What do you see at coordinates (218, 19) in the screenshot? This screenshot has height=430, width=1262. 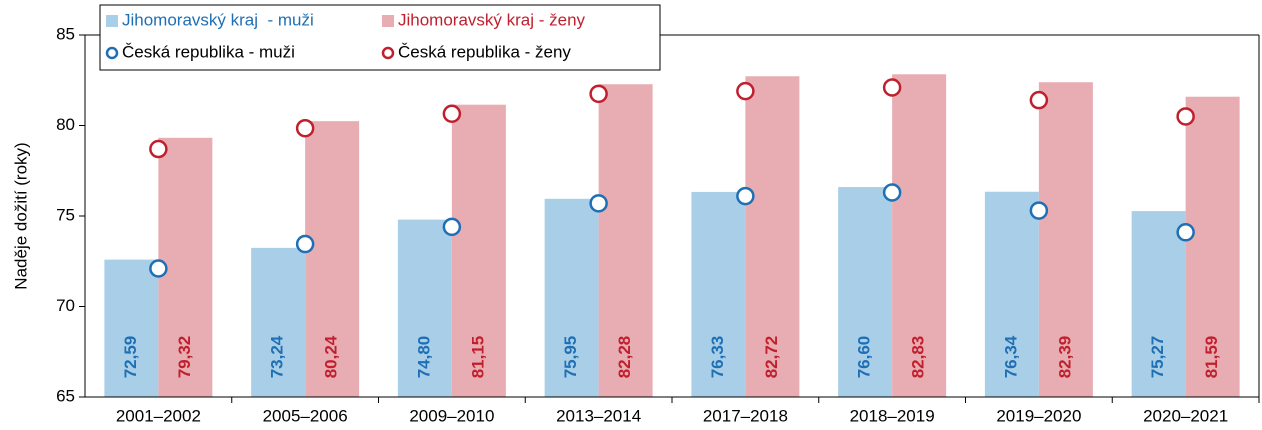 I see `legend-label: Jihomoravský kraj - muži` at bounding box center [218, 19].